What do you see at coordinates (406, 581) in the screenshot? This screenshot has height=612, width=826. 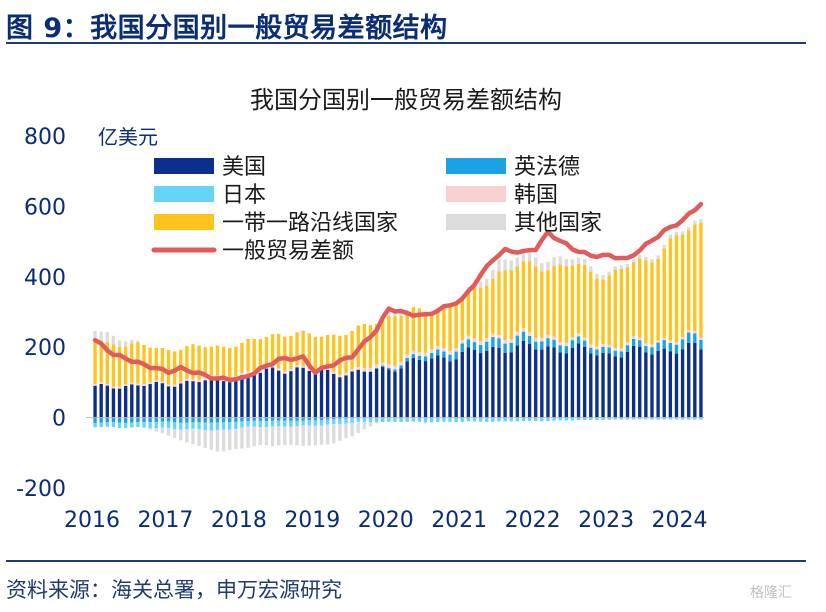 I see `figure-footer: 资料来源：海关总署，申万宏源研究` at bounding box center [406, 581].